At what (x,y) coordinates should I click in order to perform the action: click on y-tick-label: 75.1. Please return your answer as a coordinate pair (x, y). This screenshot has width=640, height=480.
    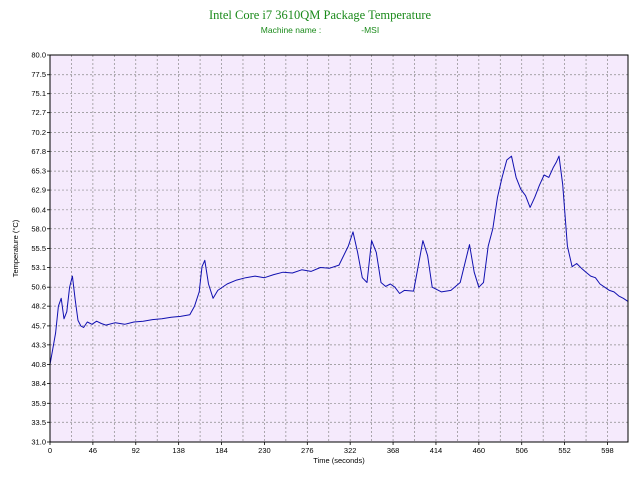
    Looking at the image, I should click on (38, 93).